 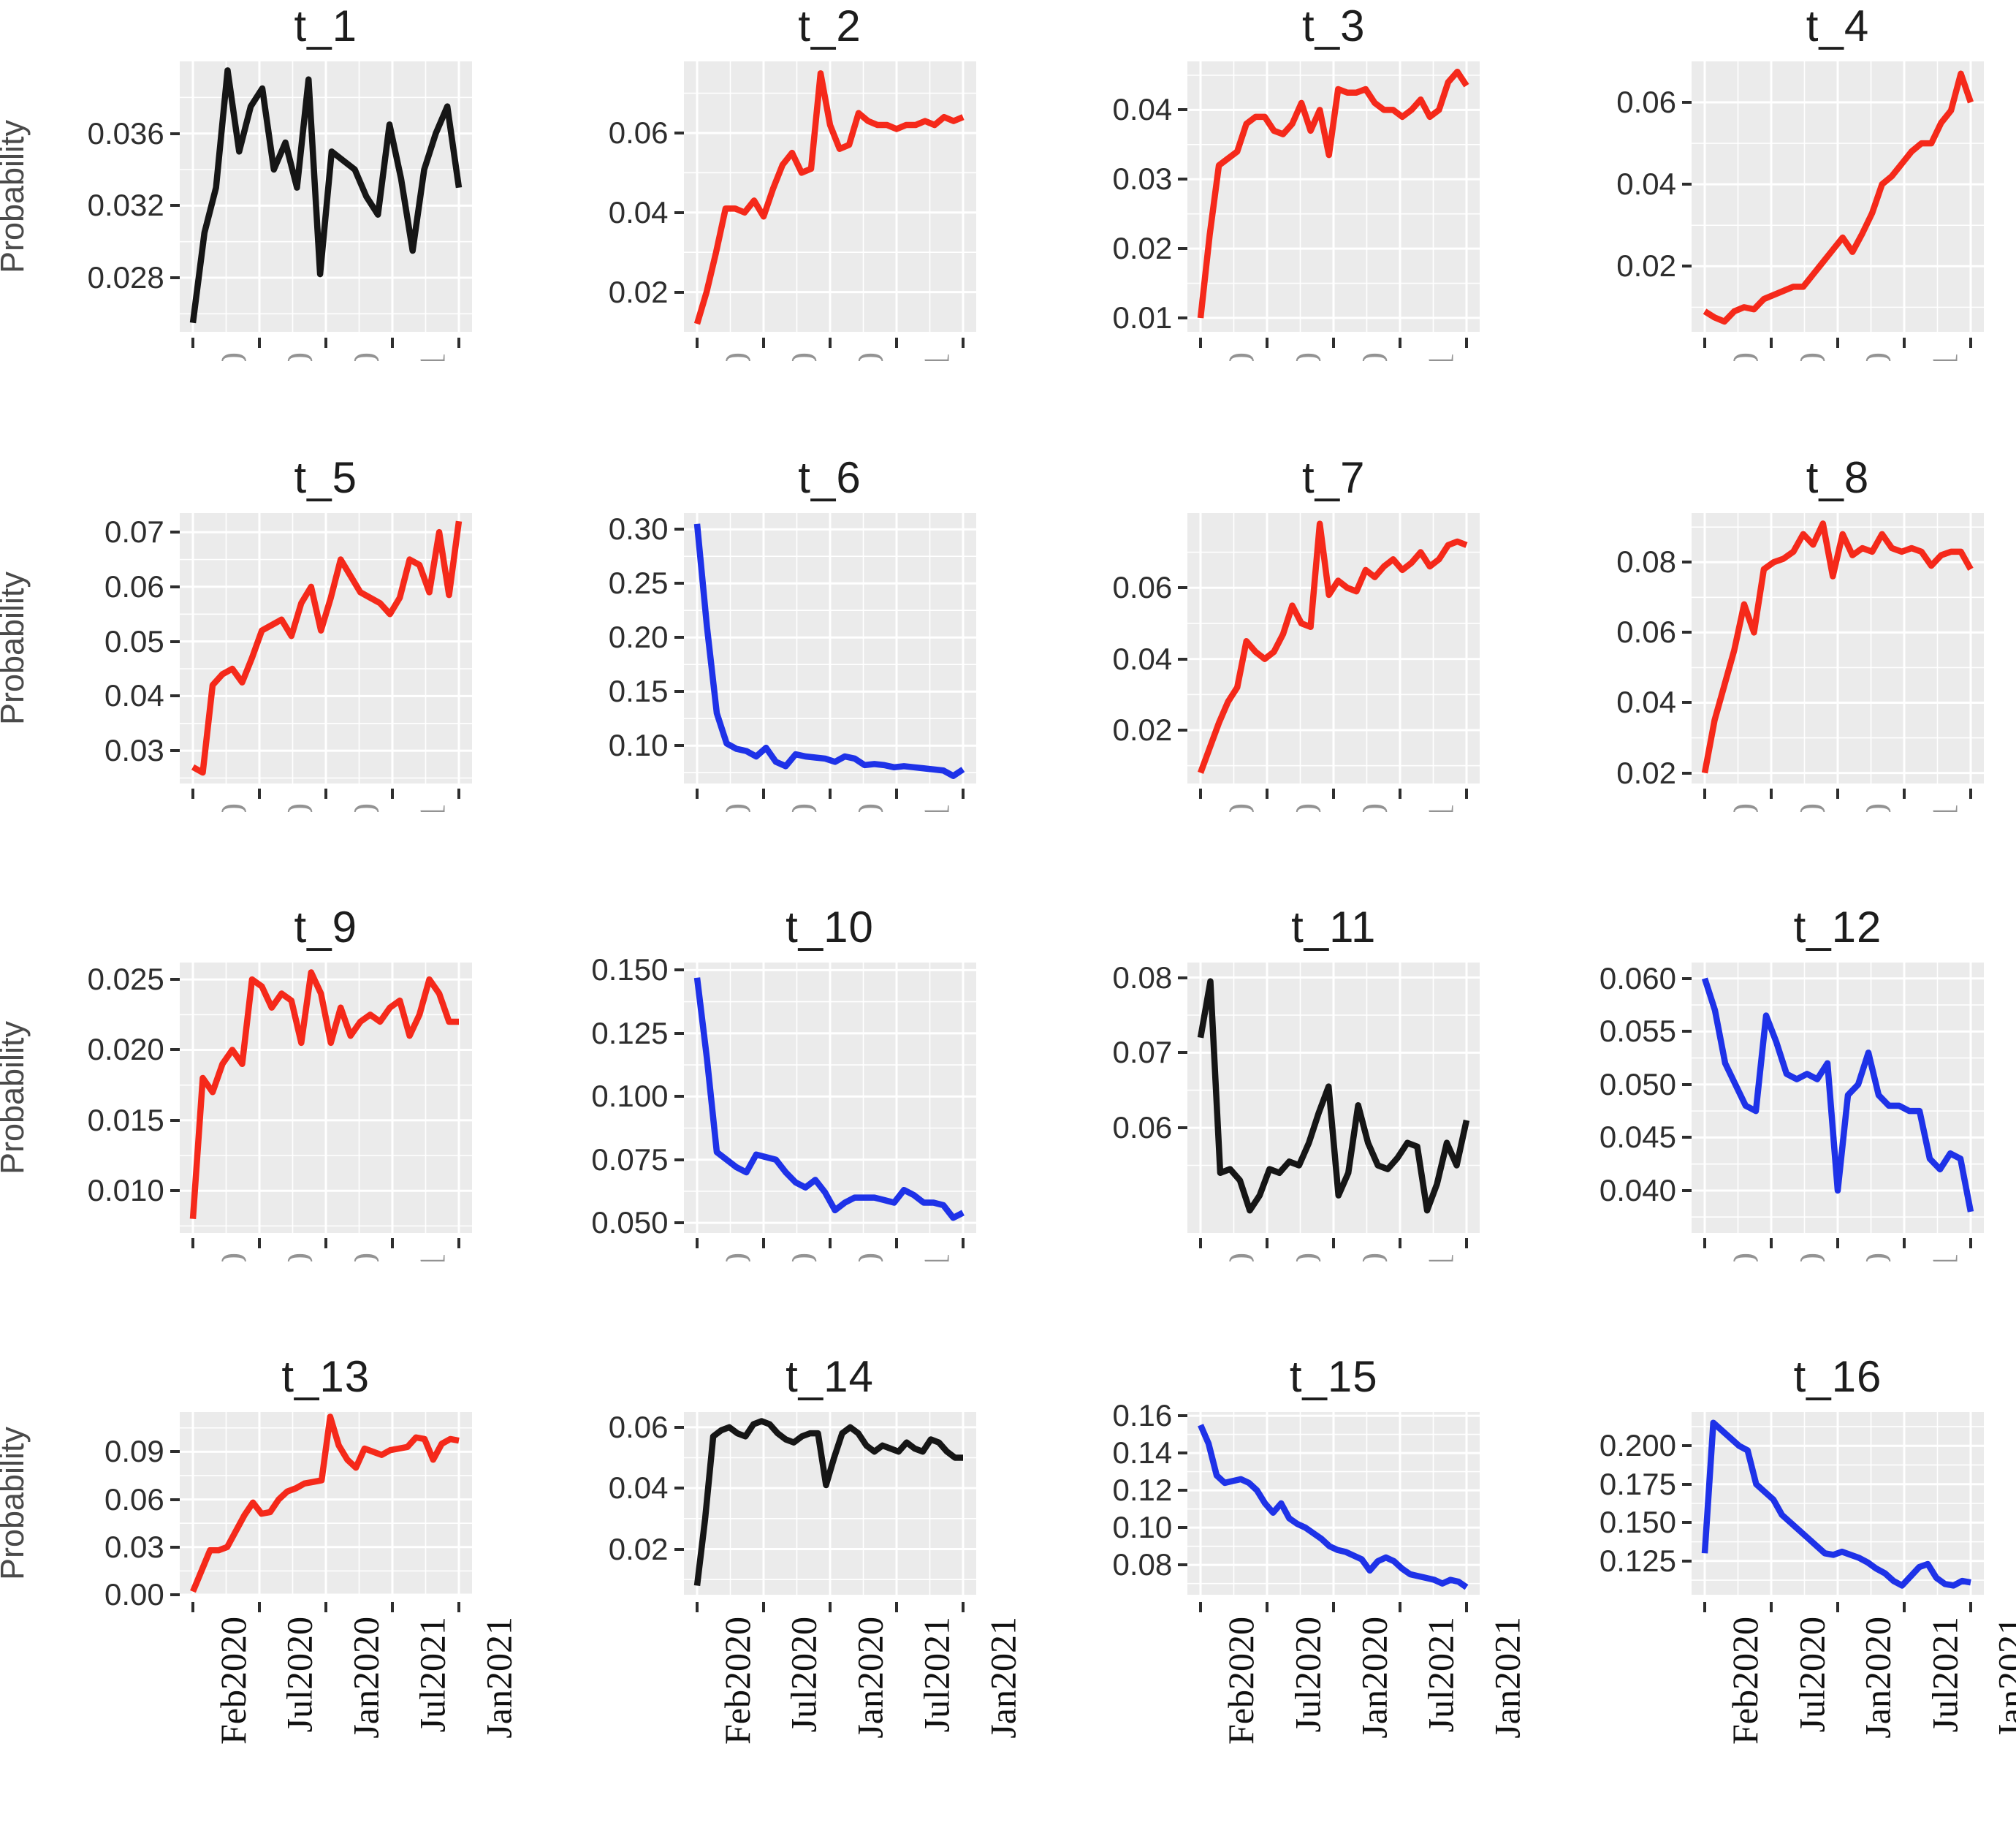 I want to click on y-tick-label: 0.25, so click(x=638, y=583).